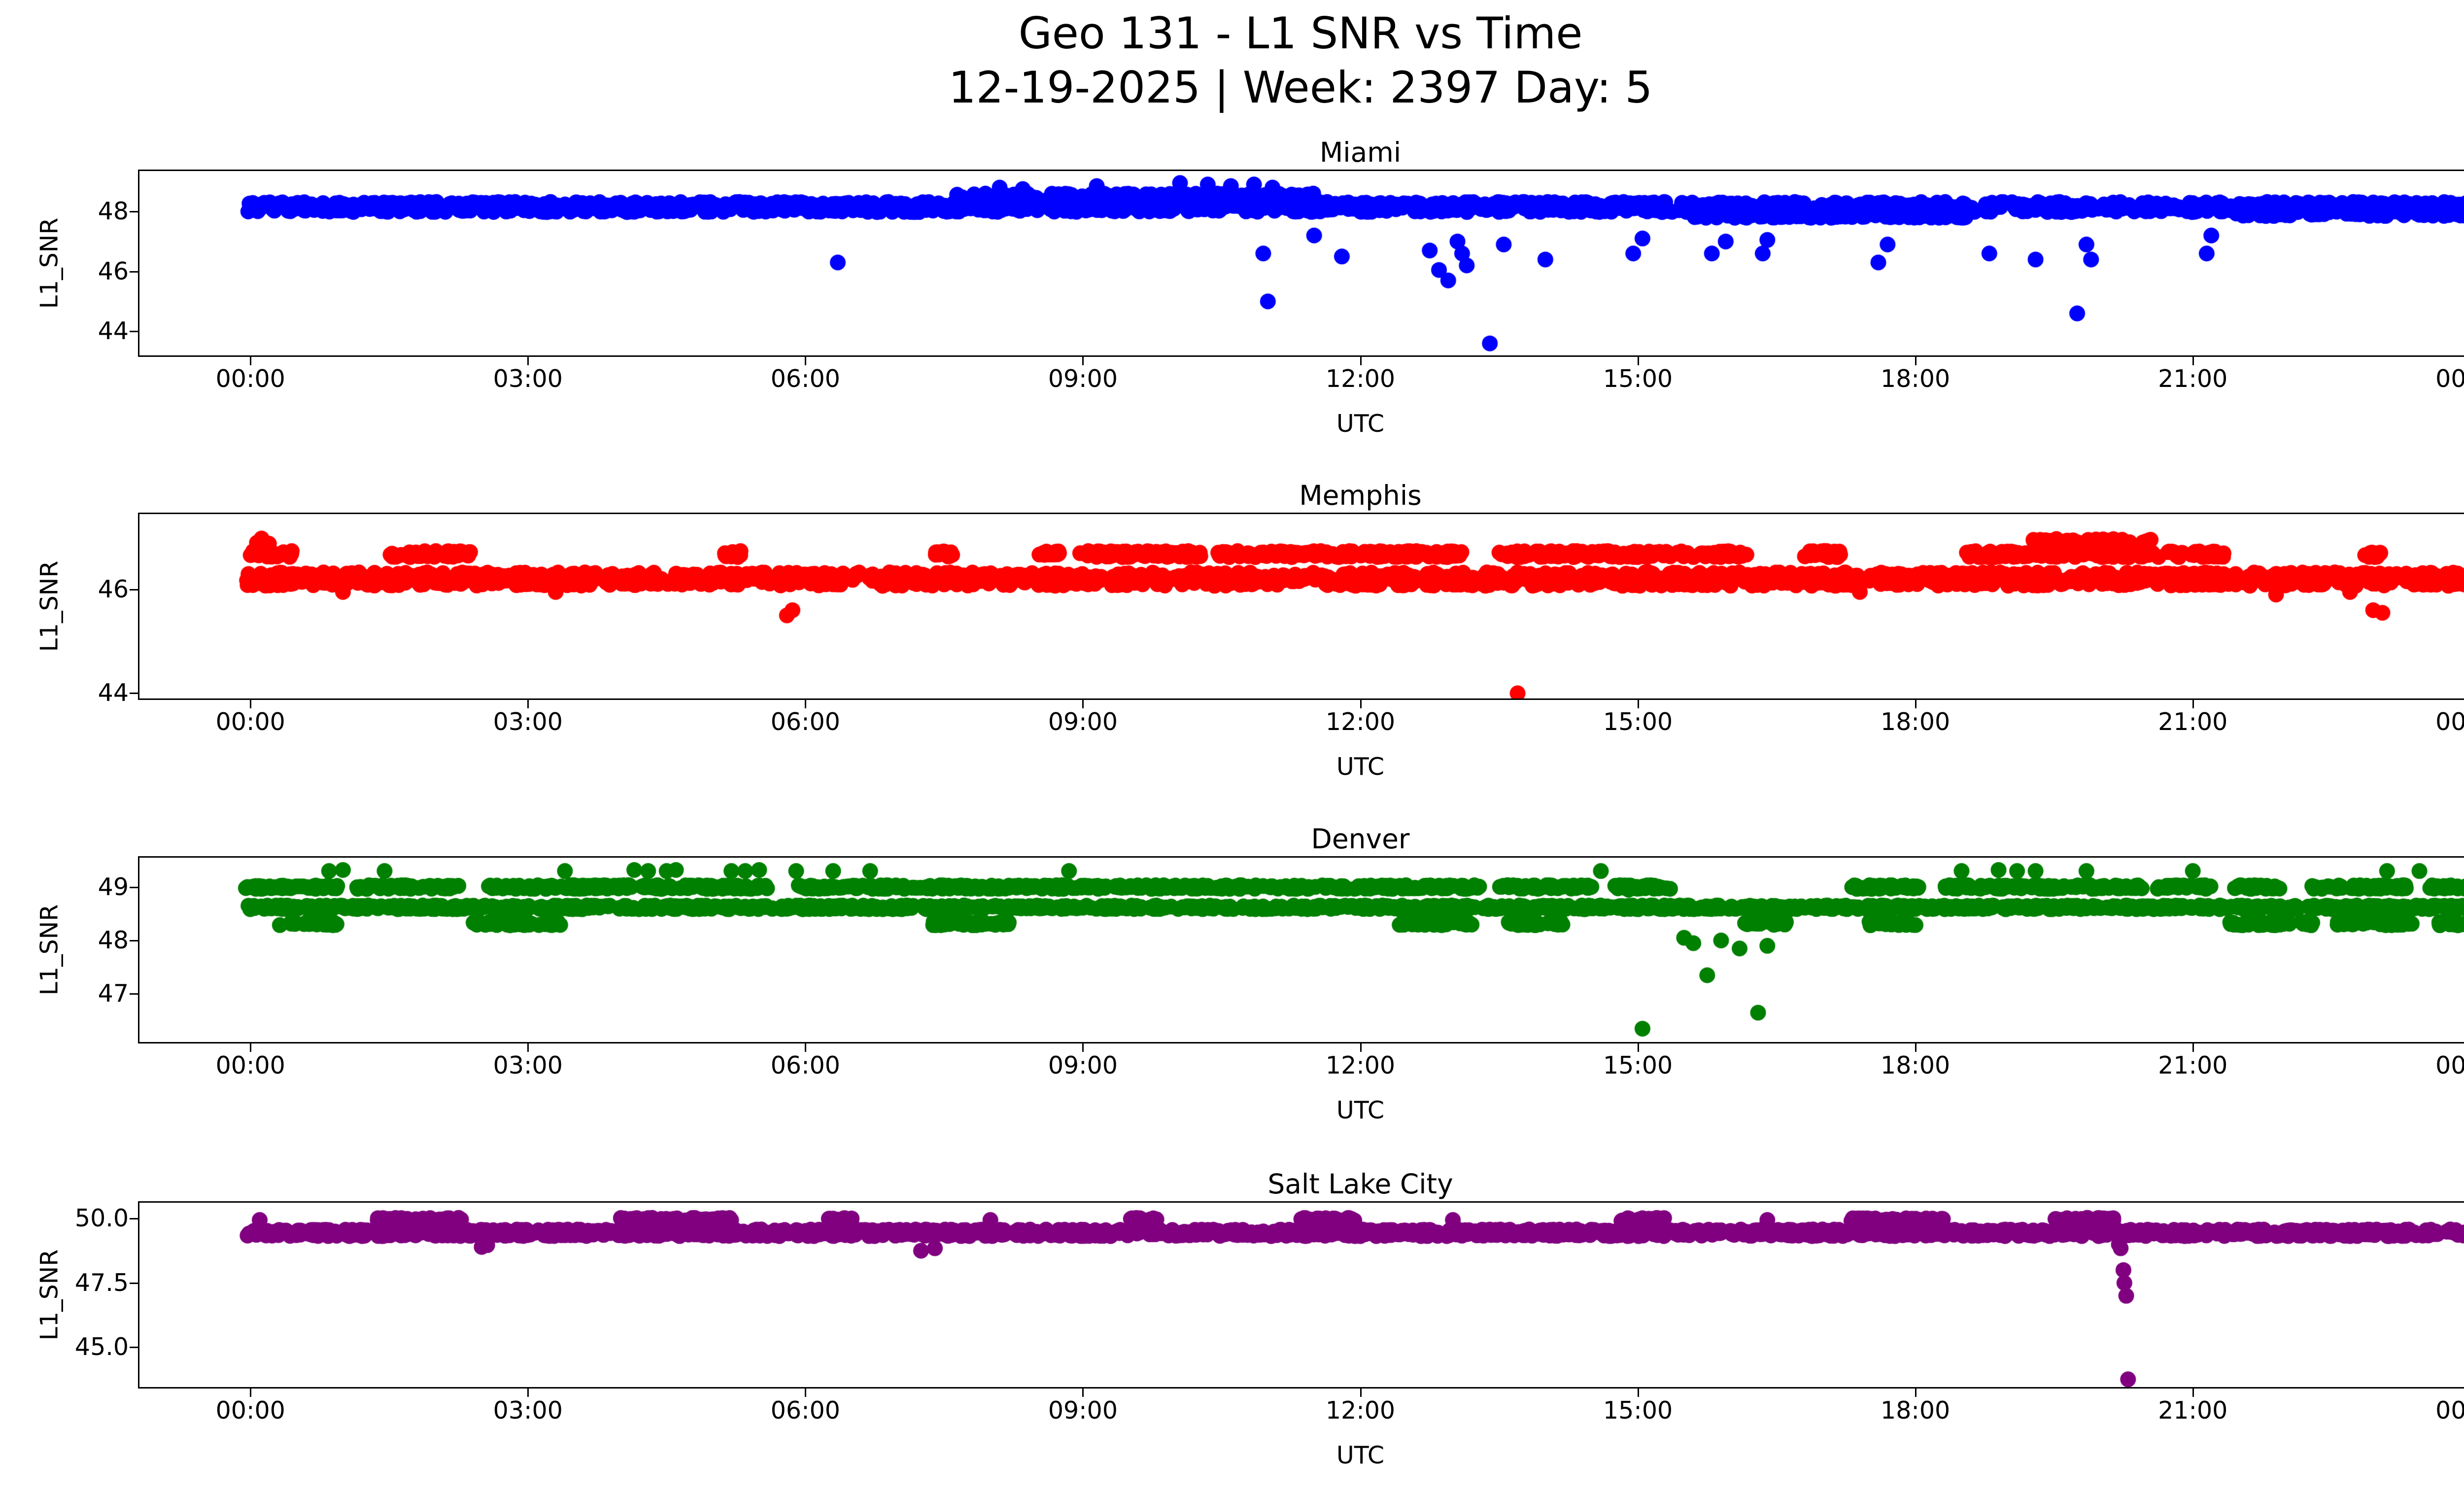 Image resolution: width=2464 pixels, height=1495 pixels. I want to click on y-tick-label: 47, so click(113, 993).